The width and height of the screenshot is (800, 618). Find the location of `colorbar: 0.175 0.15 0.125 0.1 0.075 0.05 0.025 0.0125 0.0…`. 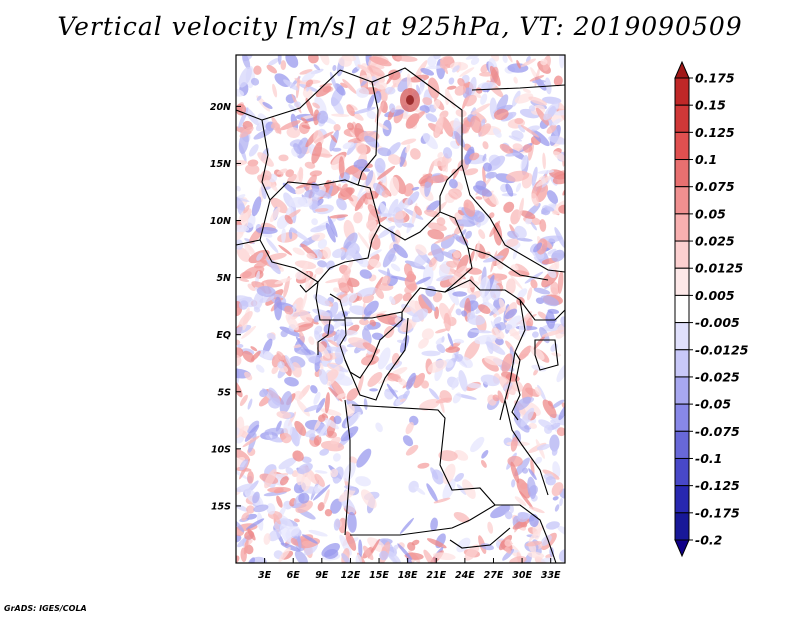

colorbar: 0.175 0.15 0.125 0.1 0.075 0.05 0.025 0.0125 0.0… is located at coordinates (711, 309).